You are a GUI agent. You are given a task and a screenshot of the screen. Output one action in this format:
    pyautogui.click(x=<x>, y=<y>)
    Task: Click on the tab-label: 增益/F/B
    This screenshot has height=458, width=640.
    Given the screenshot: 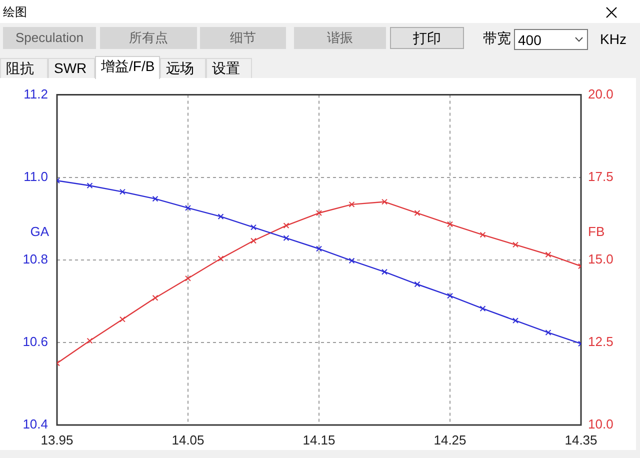 What is the action you would take?
    pyautogui.click(x=128, y=66)
    